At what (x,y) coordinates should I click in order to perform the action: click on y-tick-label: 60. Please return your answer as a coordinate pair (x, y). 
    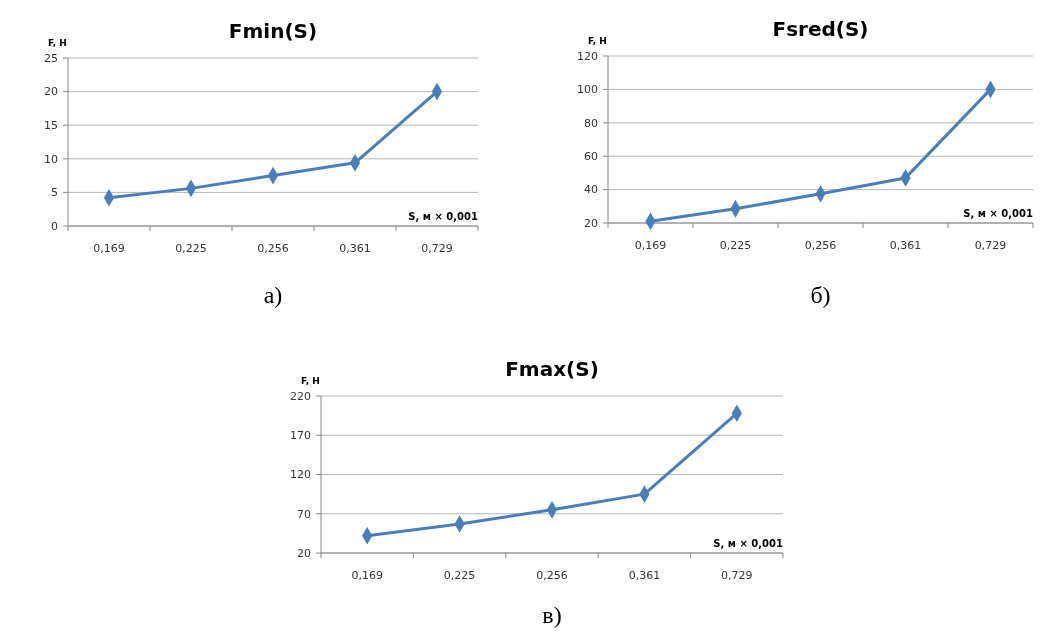
    Looking at the image, I should click on (591, 157).